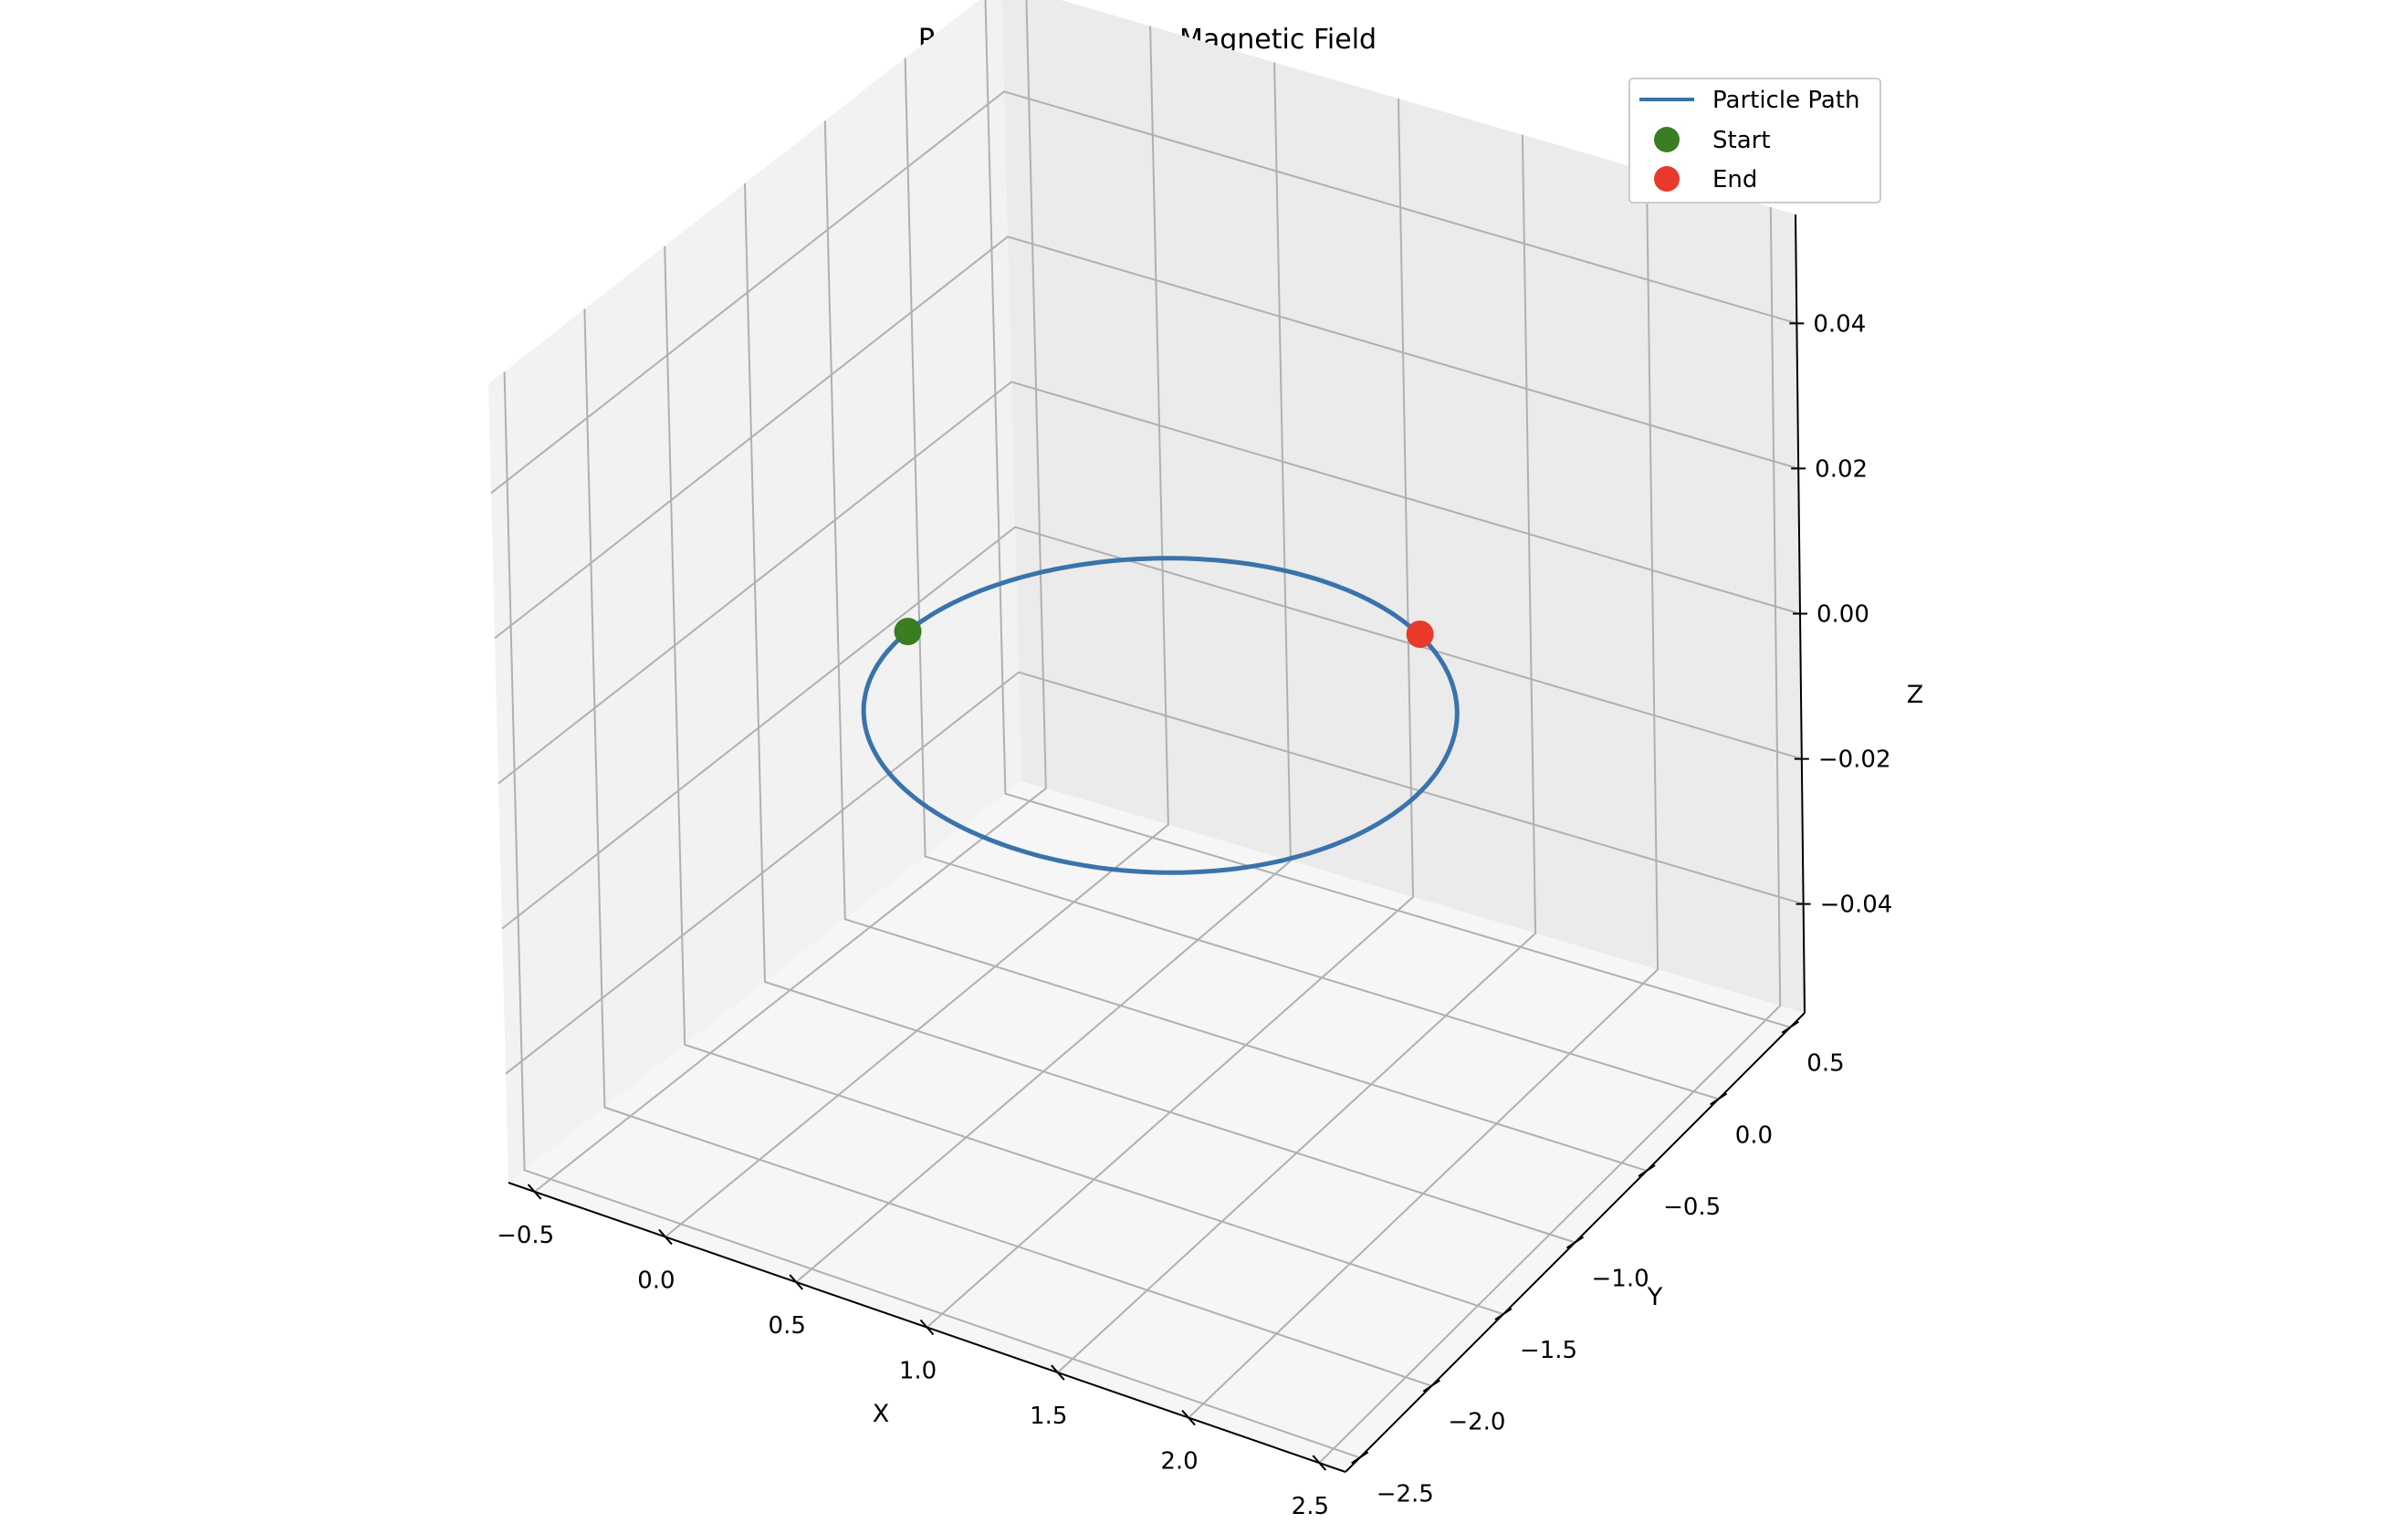 This screenshot has width=2408, height=1534. I want to click on legend-start-marker, so click(1667, 139).